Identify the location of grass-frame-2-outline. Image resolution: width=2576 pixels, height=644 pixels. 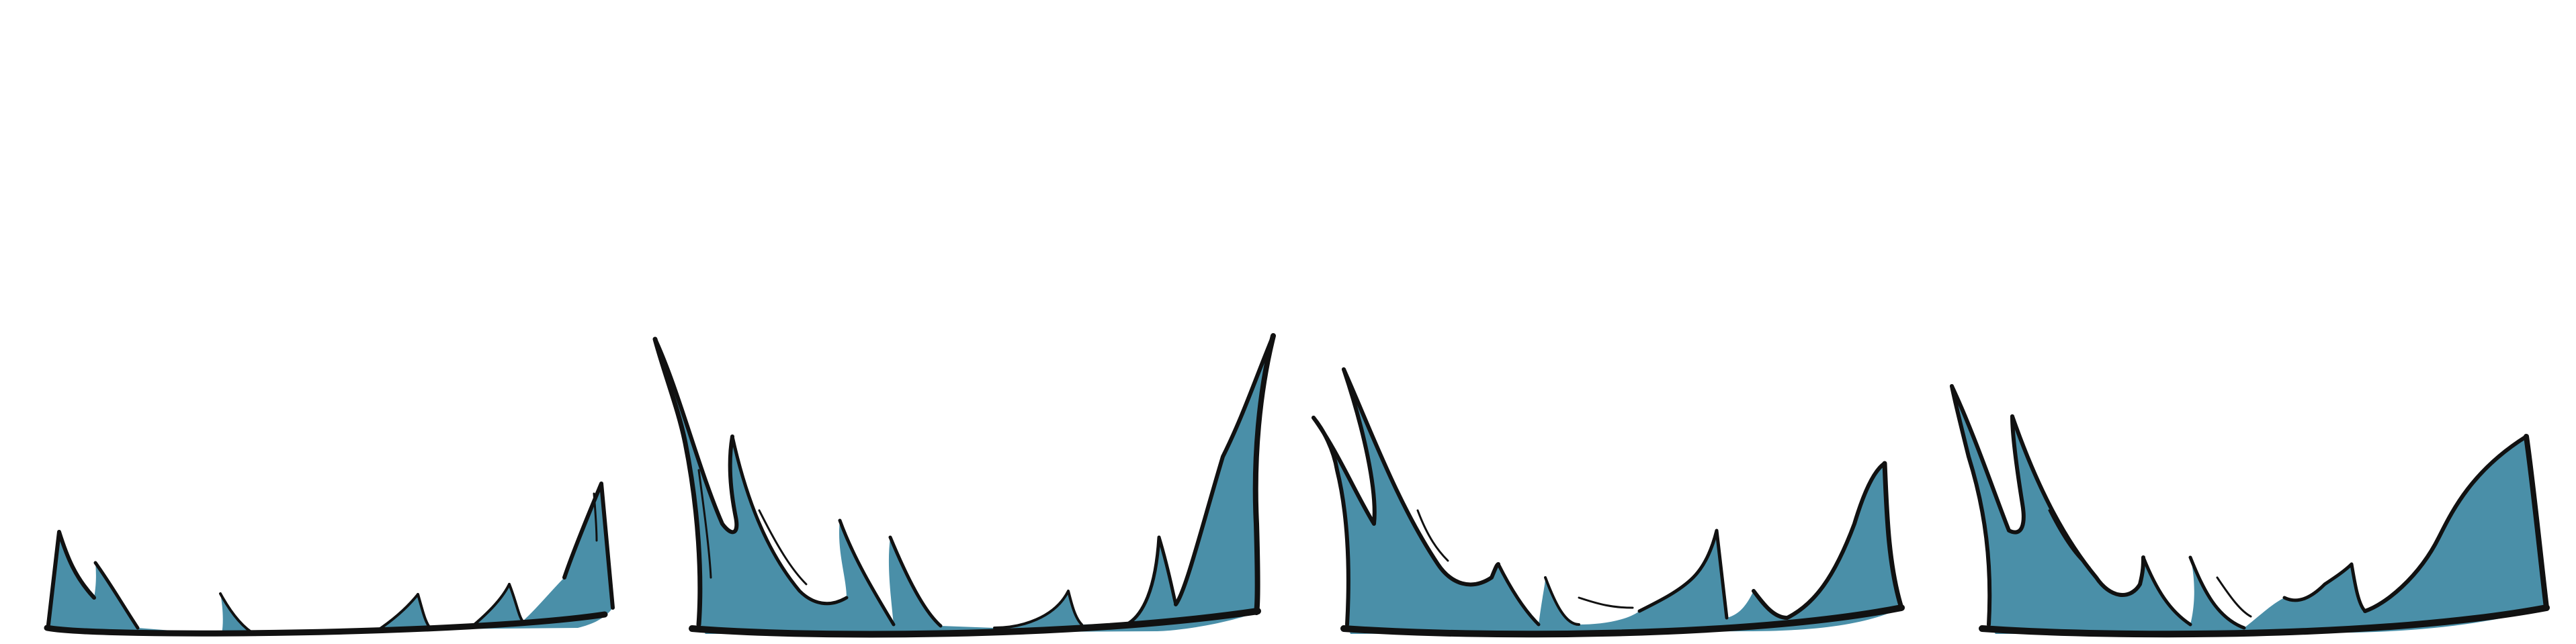
(964, 485).